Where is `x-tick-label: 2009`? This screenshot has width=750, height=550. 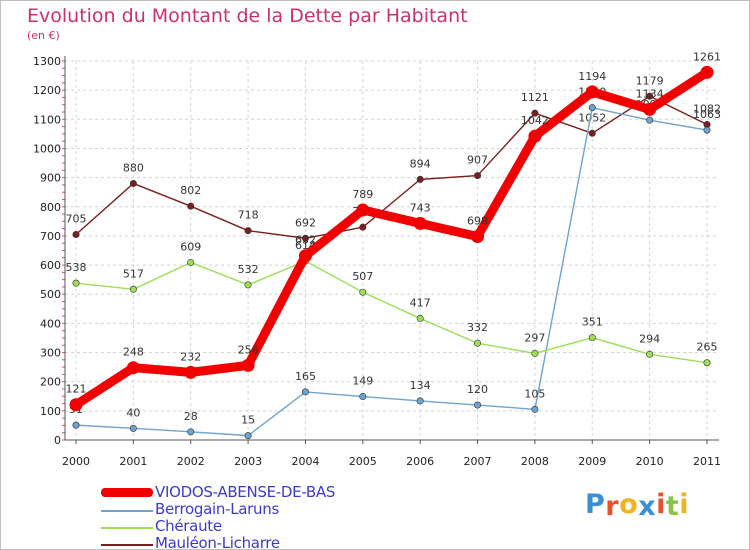
x-tick-label: 2009 is located at coordinates (592, 461).